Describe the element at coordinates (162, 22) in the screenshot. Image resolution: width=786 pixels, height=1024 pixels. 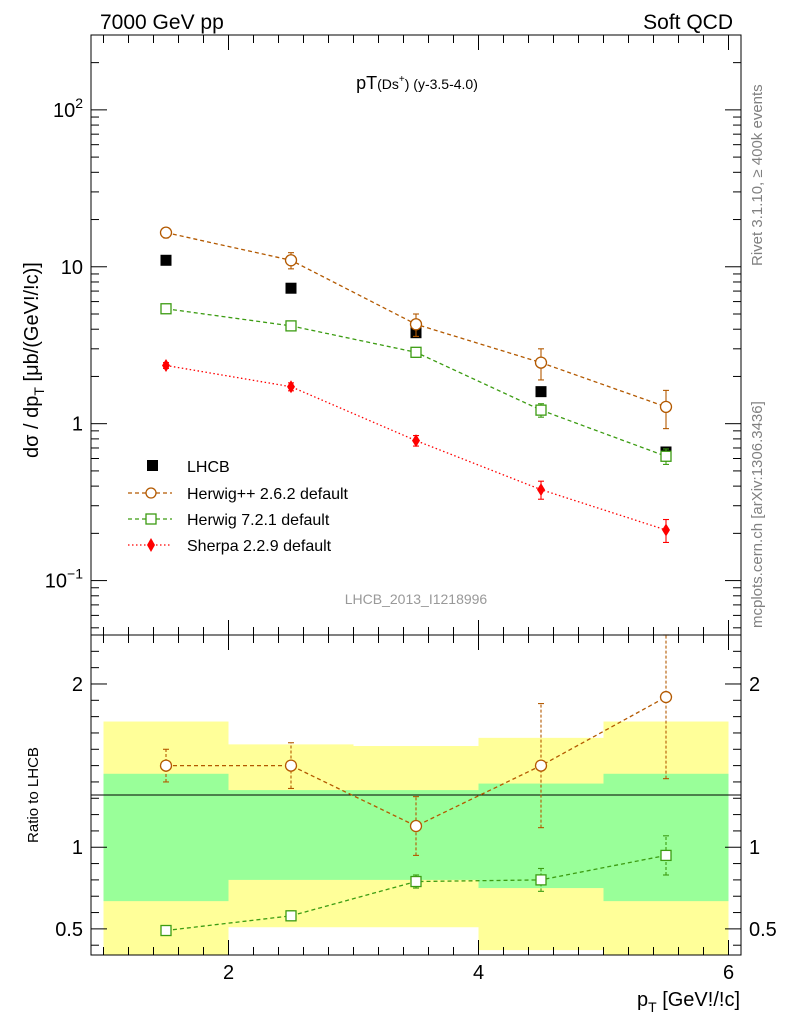
I see `header-energy-label: 7000 GeV pp` at that location.